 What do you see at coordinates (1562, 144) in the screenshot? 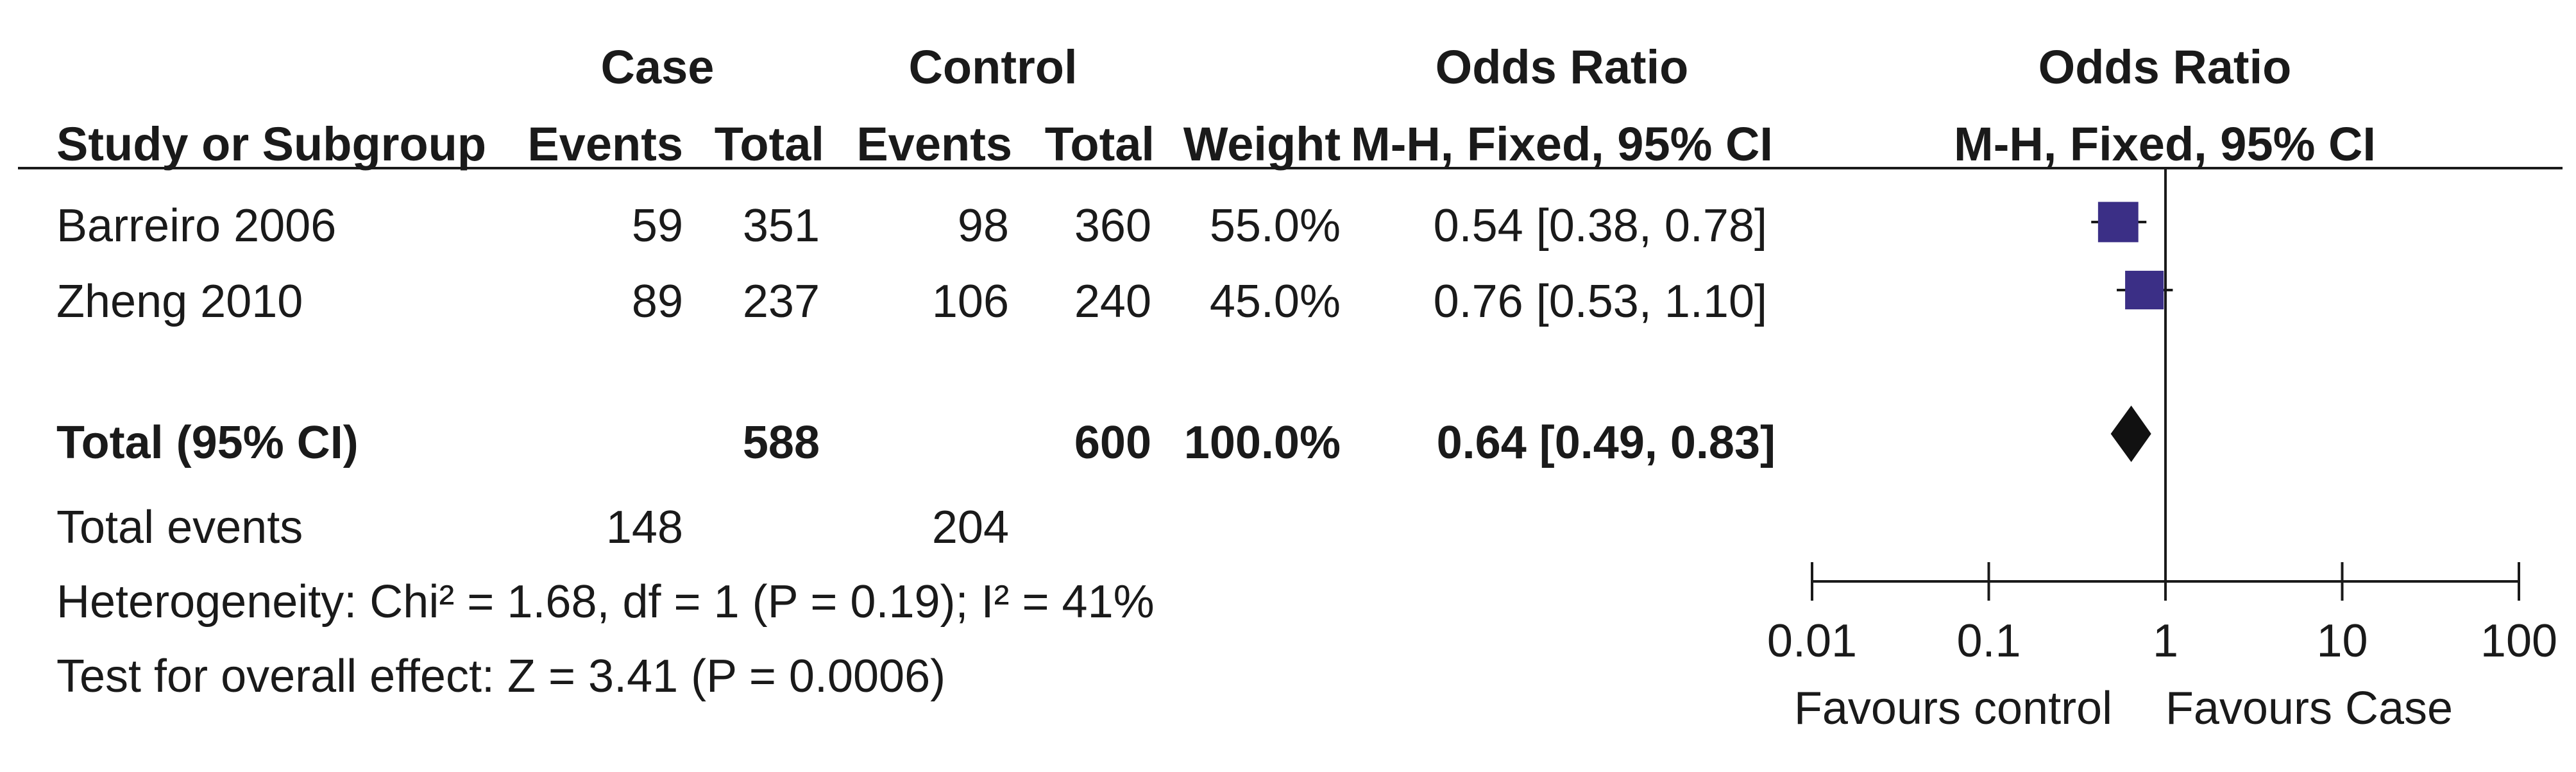
I see `header-or-ci: M-H, Fixed, 95% CI` at bounding box center [1562, 144].